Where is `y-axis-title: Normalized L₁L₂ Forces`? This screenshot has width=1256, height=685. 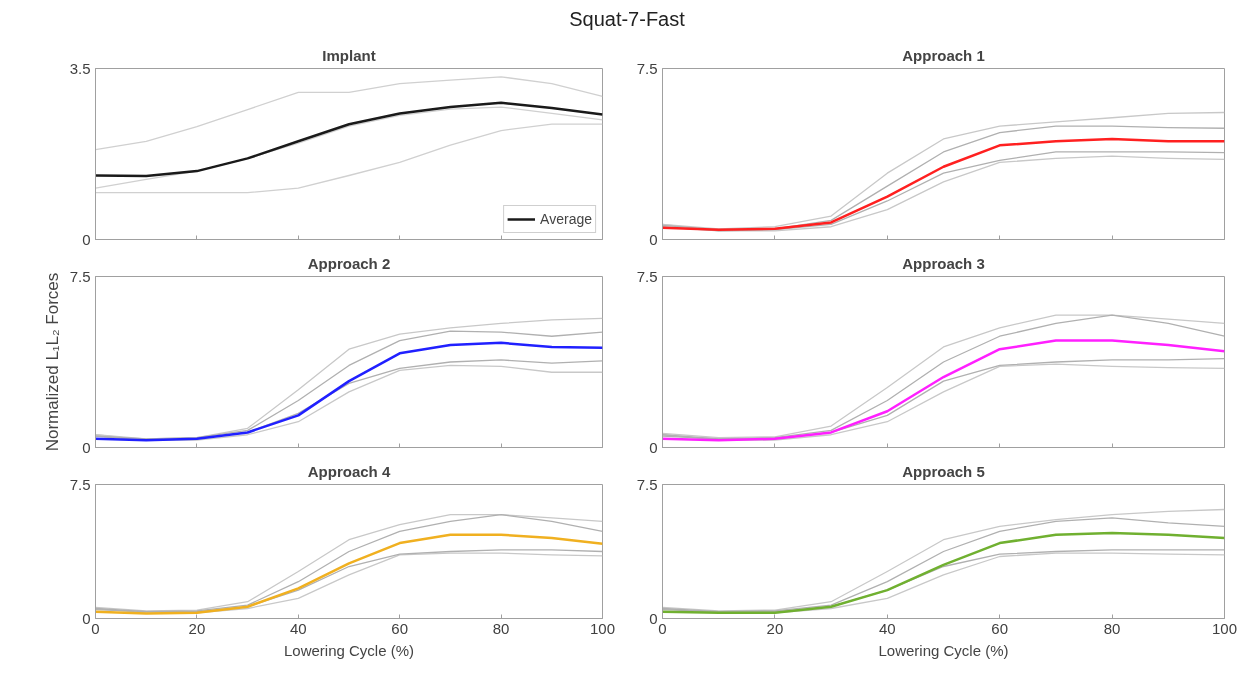
y-axis-title: Normalized L₁L₂ Forces is located at coordinates (52, 361).